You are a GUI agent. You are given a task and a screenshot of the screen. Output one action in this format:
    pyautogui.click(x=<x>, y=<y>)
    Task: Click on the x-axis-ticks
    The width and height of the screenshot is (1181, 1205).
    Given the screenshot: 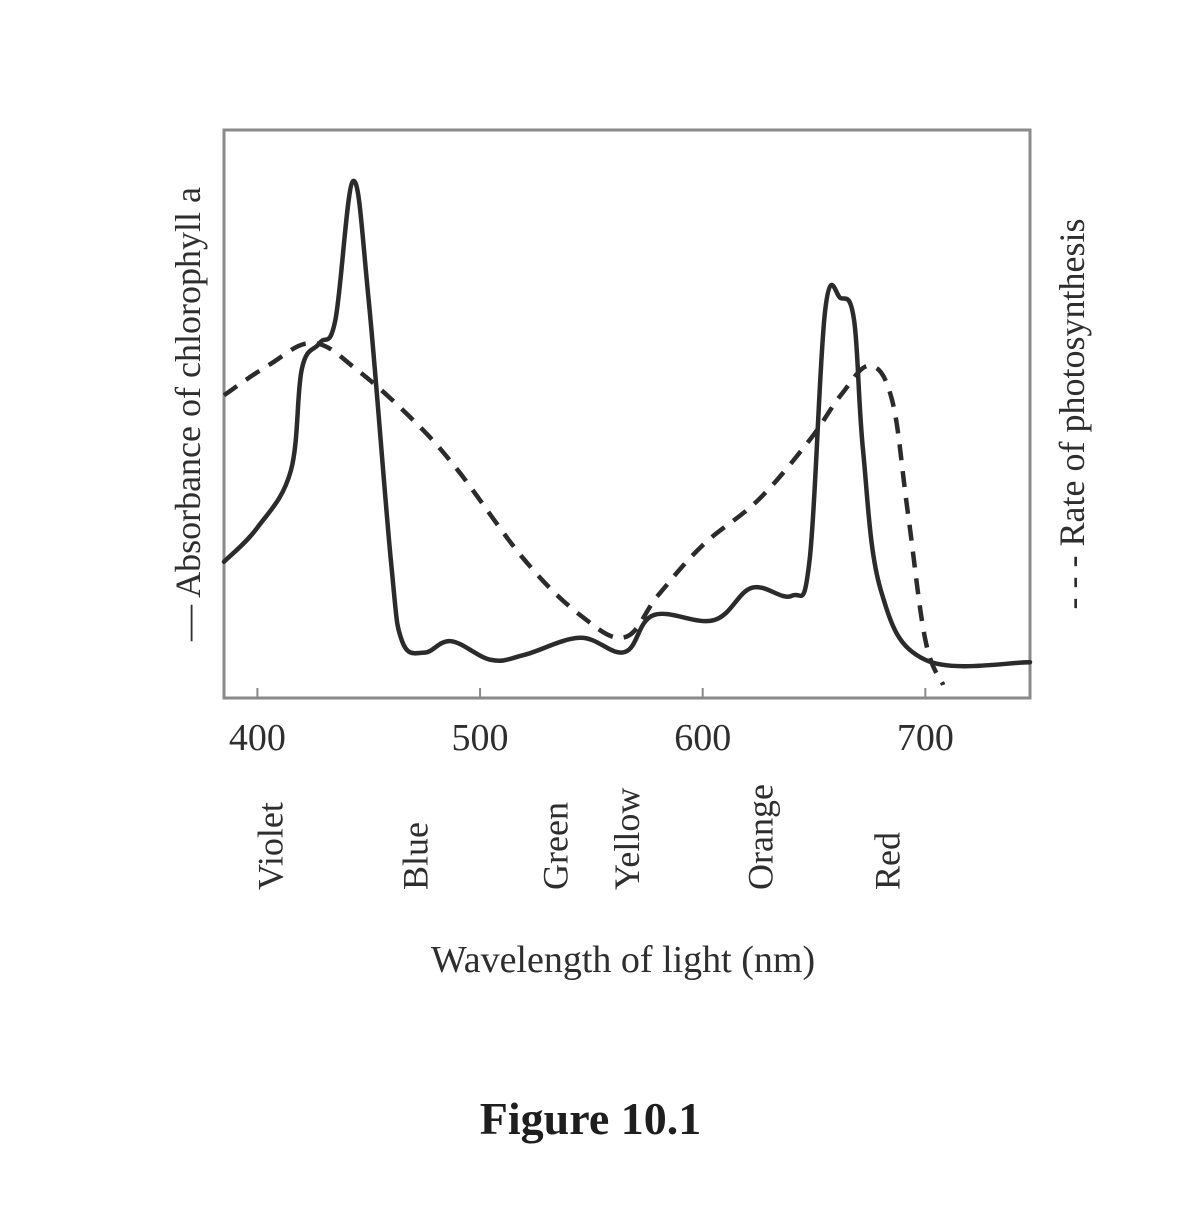 What is the action you would take?
    pyautogui.click(x=591, y=693)
    